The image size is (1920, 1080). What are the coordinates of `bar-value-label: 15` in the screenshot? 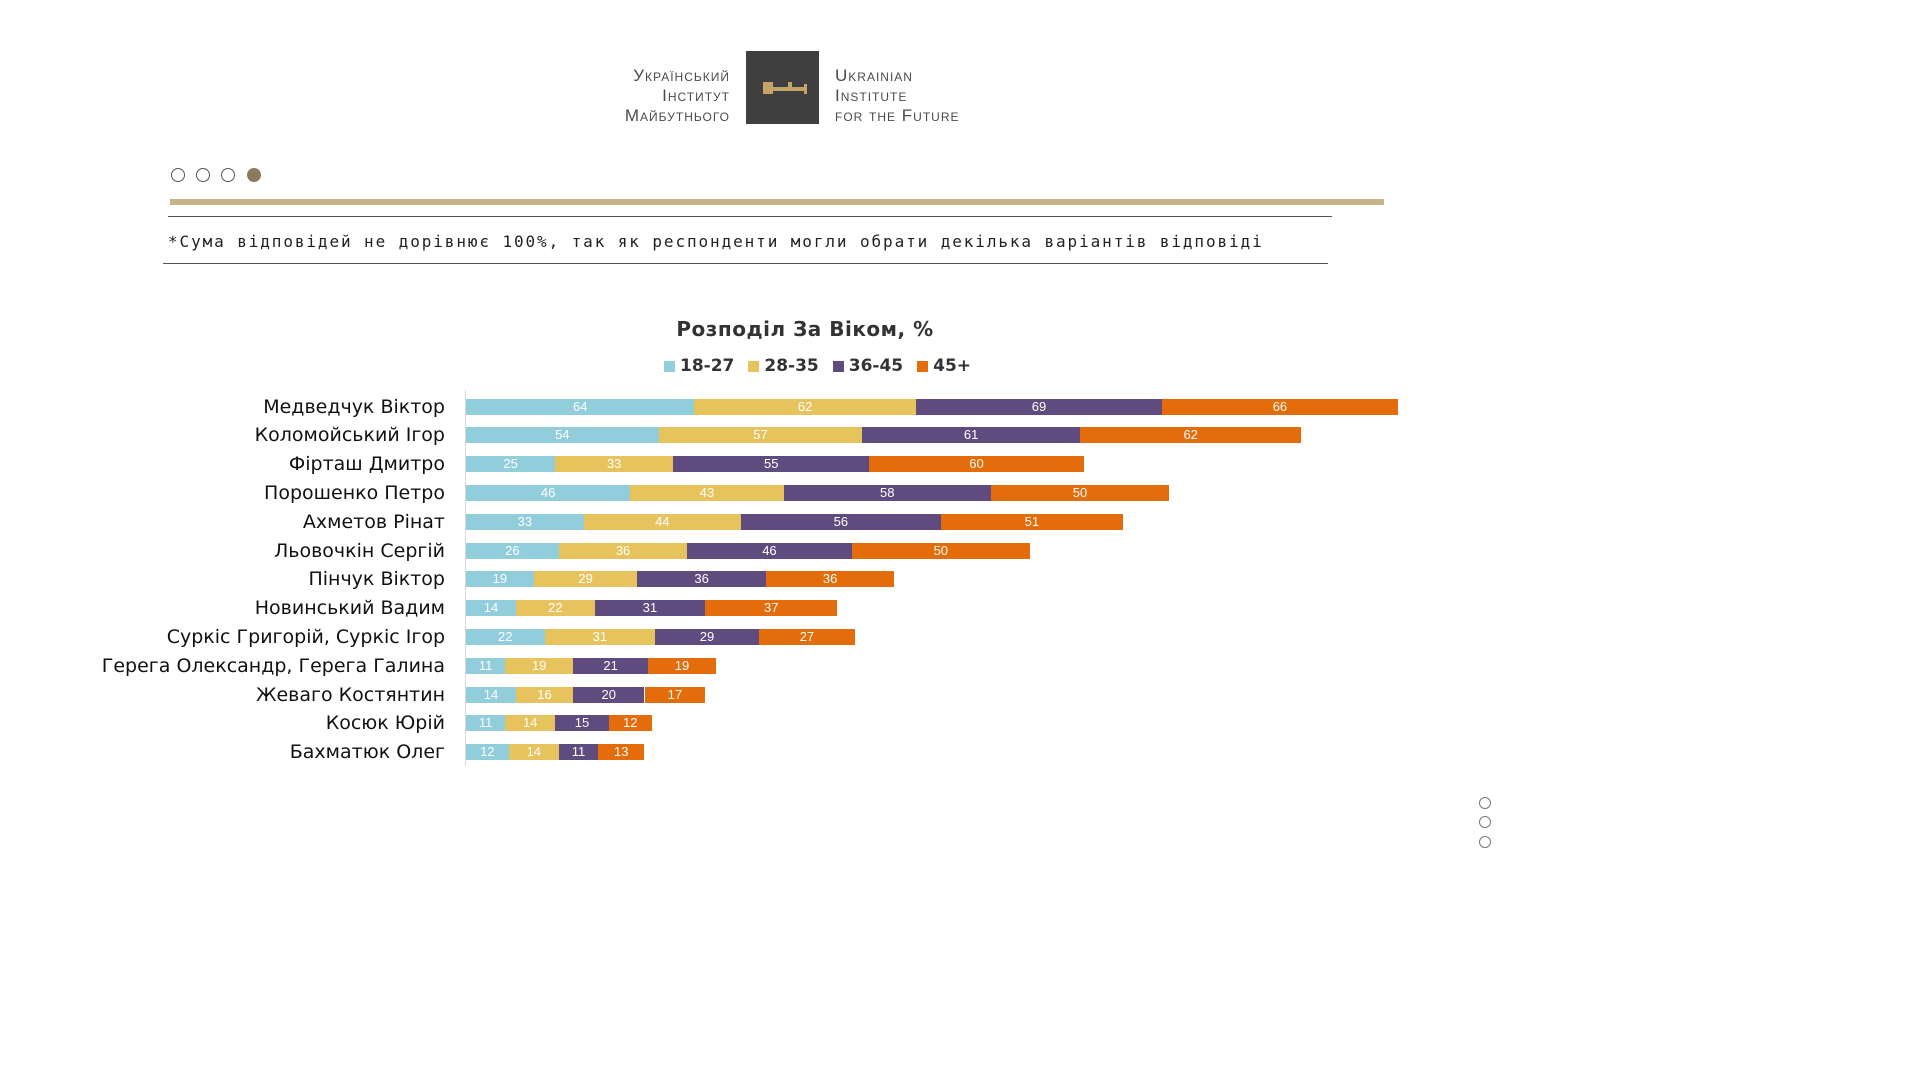 It's located at (582, 723).